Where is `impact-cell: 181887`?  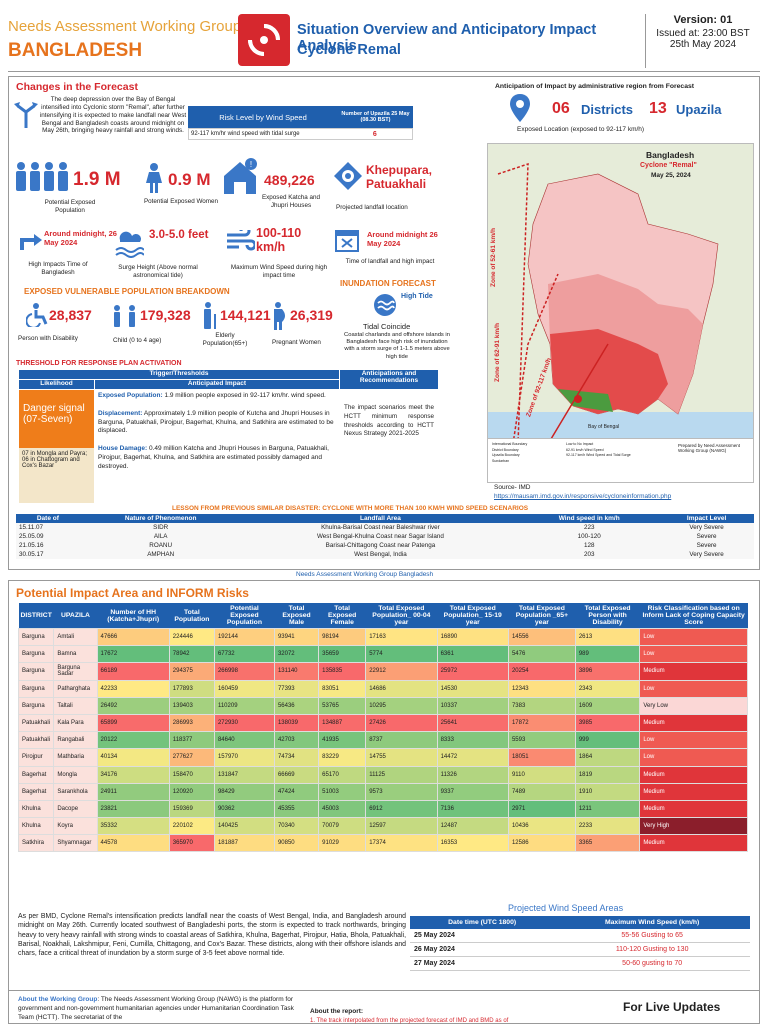
impact-cell: 181887 is located at coordinates (244, 843).